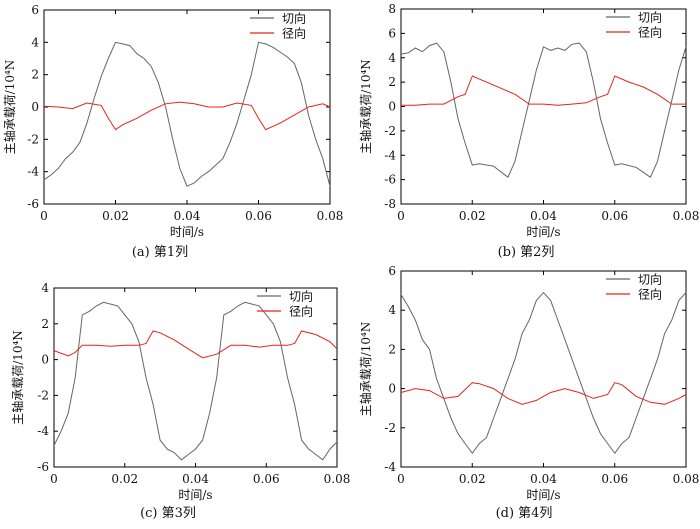 Image resolution: width=700 pixels, height=529 pixels. I want to click on y-tick-label: -8, so click(390, 204).